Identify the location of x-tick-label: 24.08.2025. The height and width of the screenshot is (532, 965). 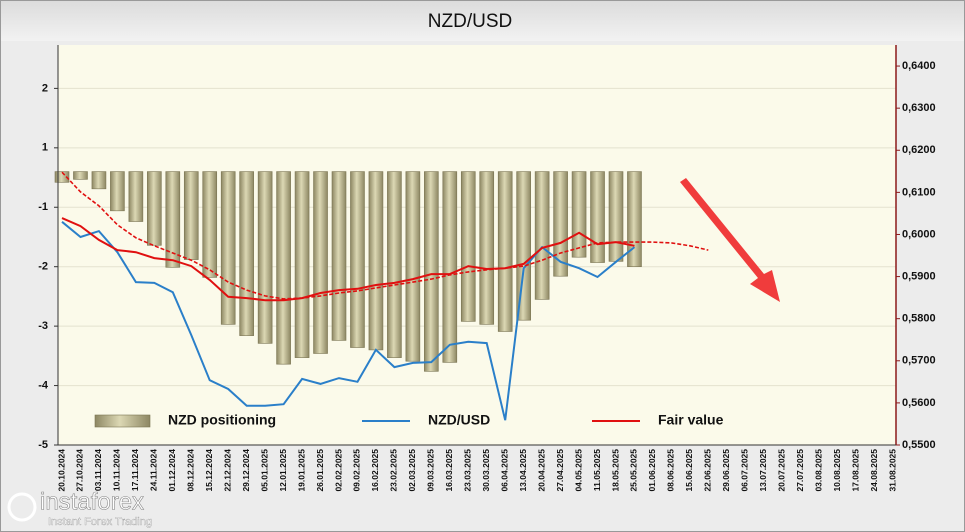
(874, 470).